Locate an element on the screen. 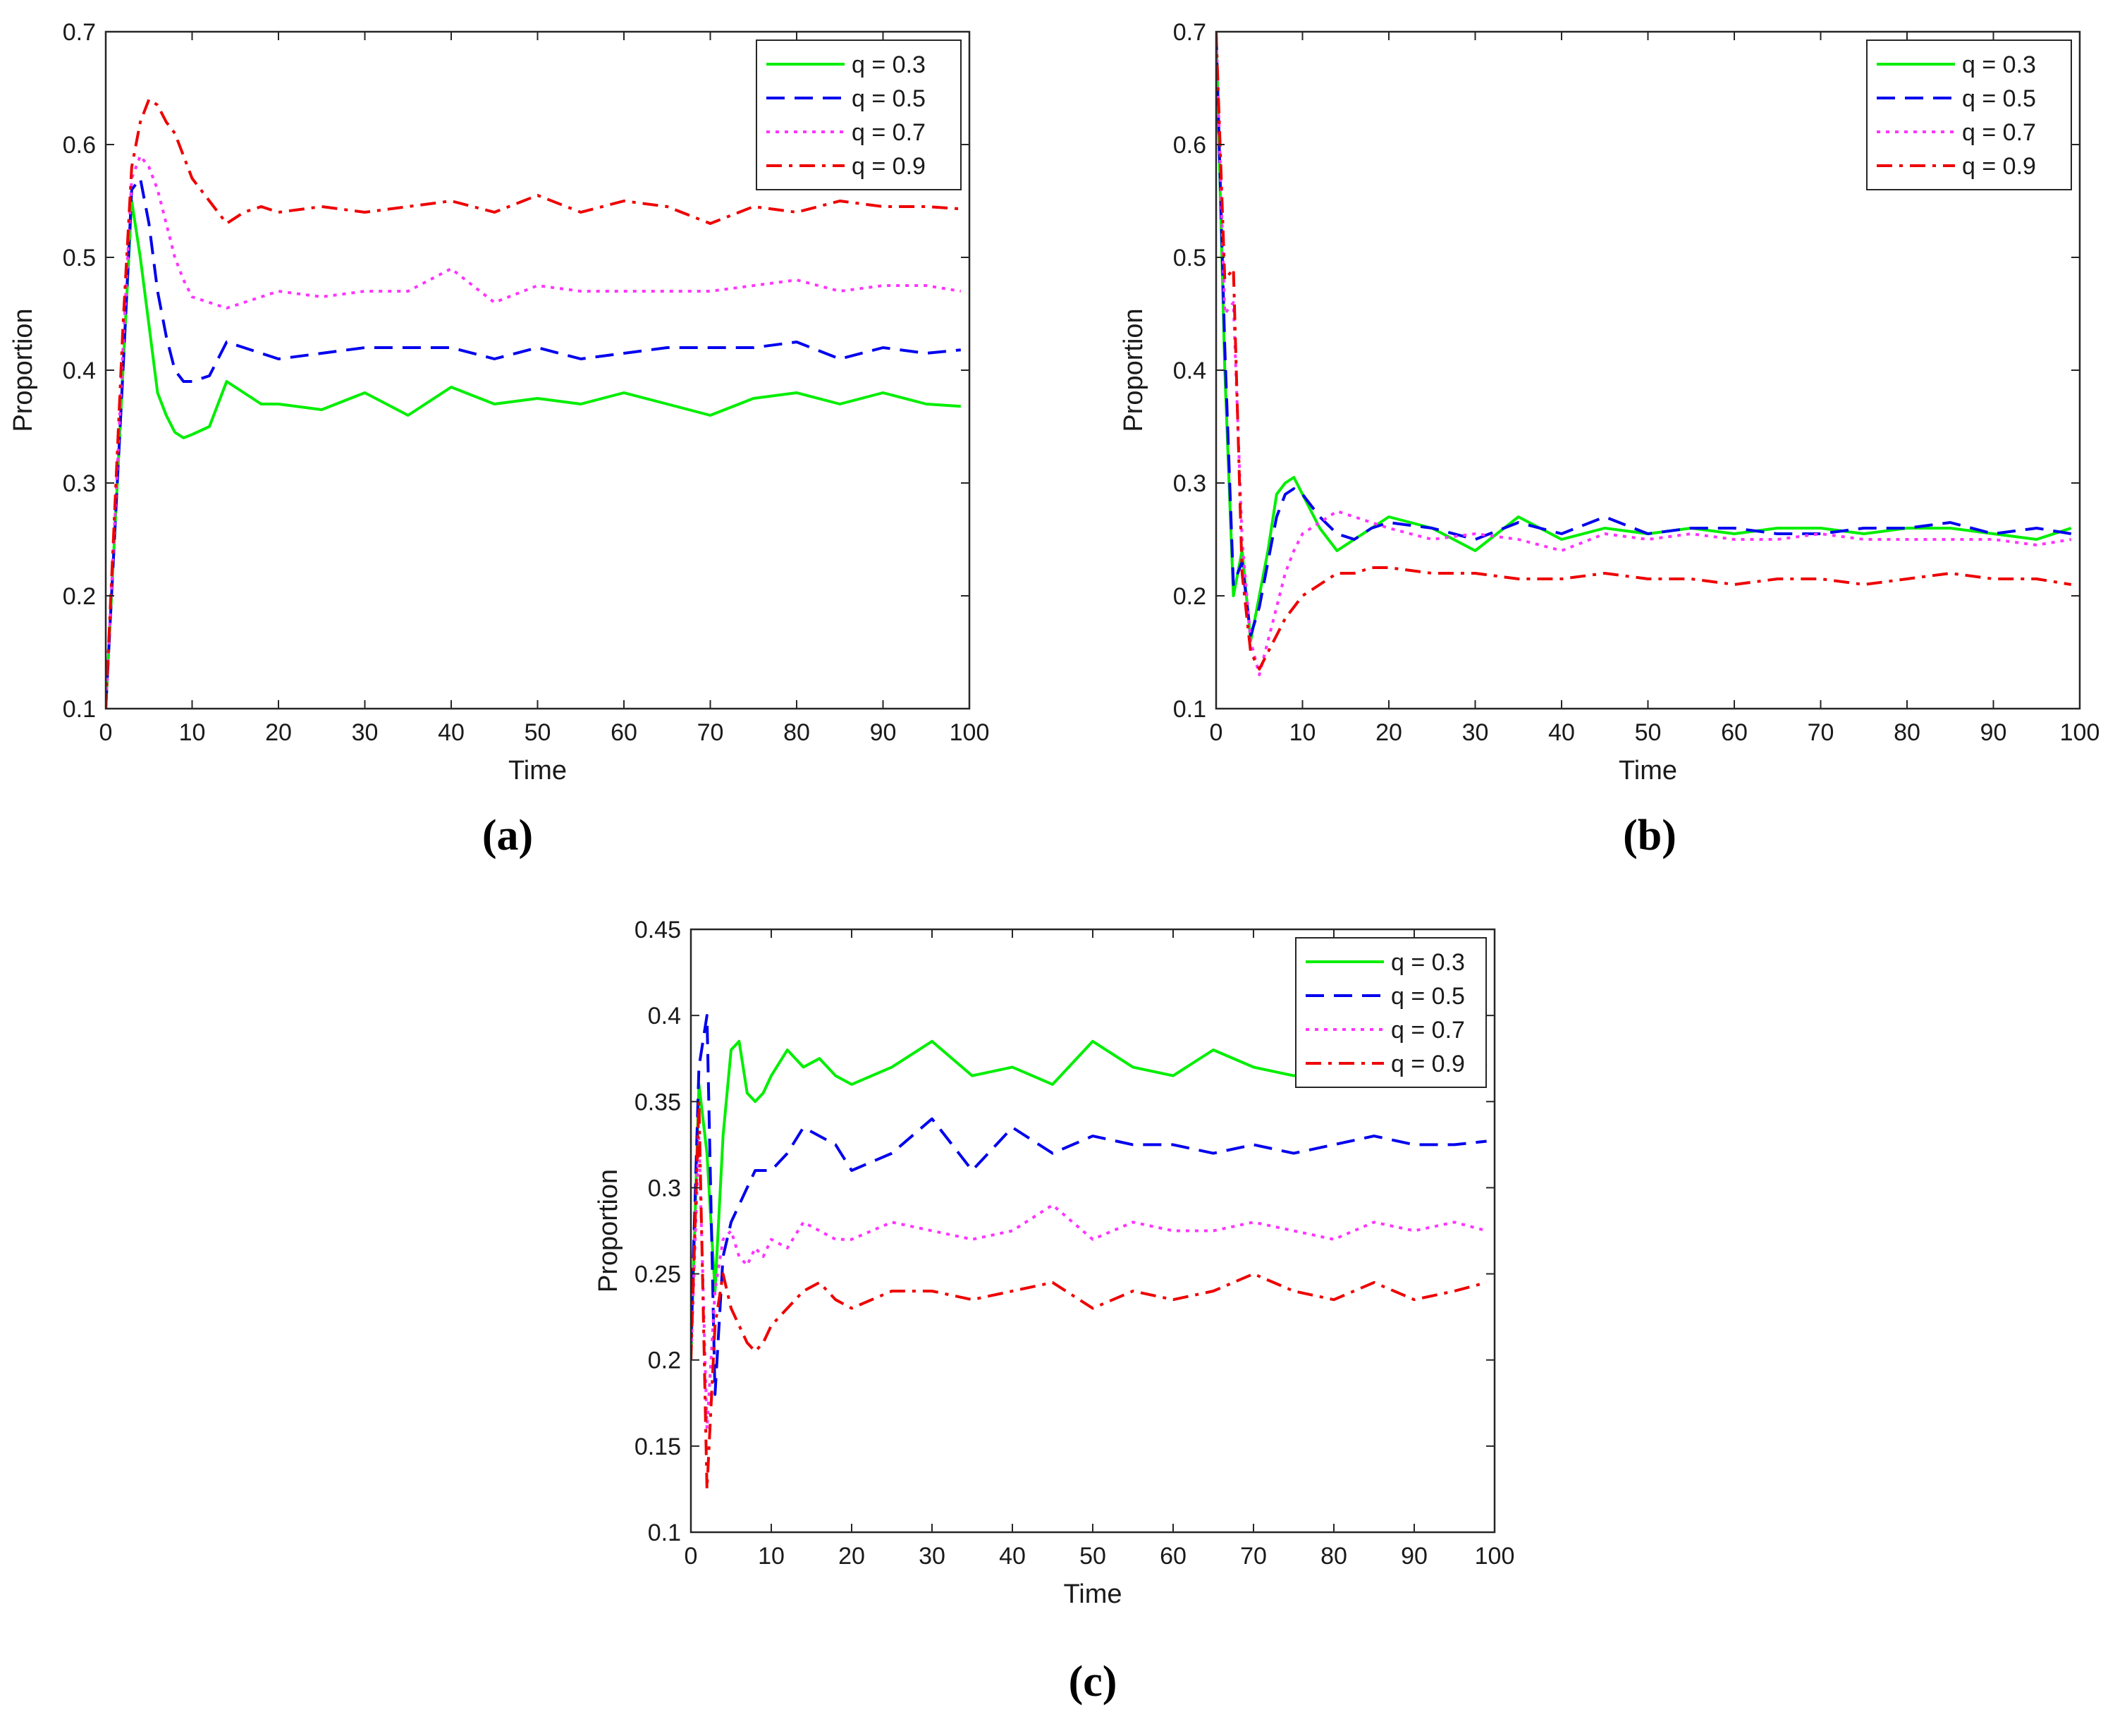 The height and width of the screenshot is (1736, 2115). caption-a: (a) is located at coordinates (508, 836).